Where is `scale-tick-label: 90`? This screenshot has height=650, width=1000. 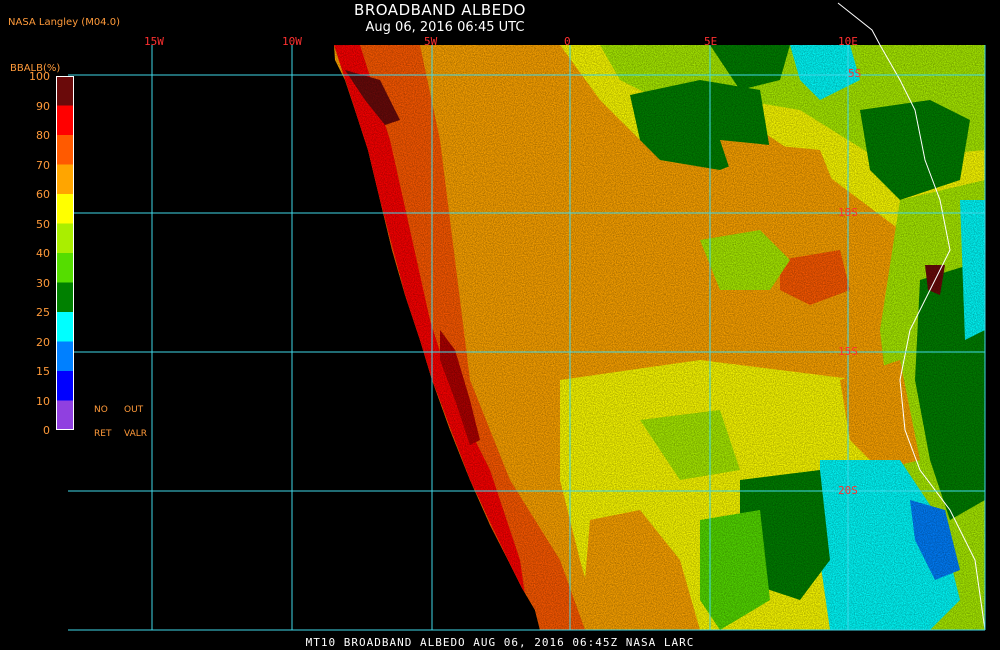 scale-tick-label: 90 is located at coordinates (43, 106).